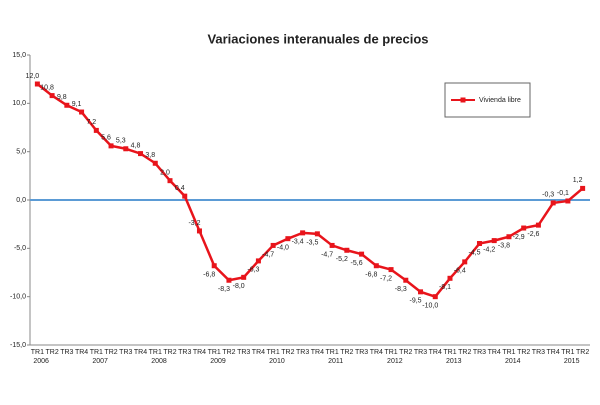  Describe the element at coordinates (519, 237) in the screenshot. I see `data-label: -2,9` at that location.